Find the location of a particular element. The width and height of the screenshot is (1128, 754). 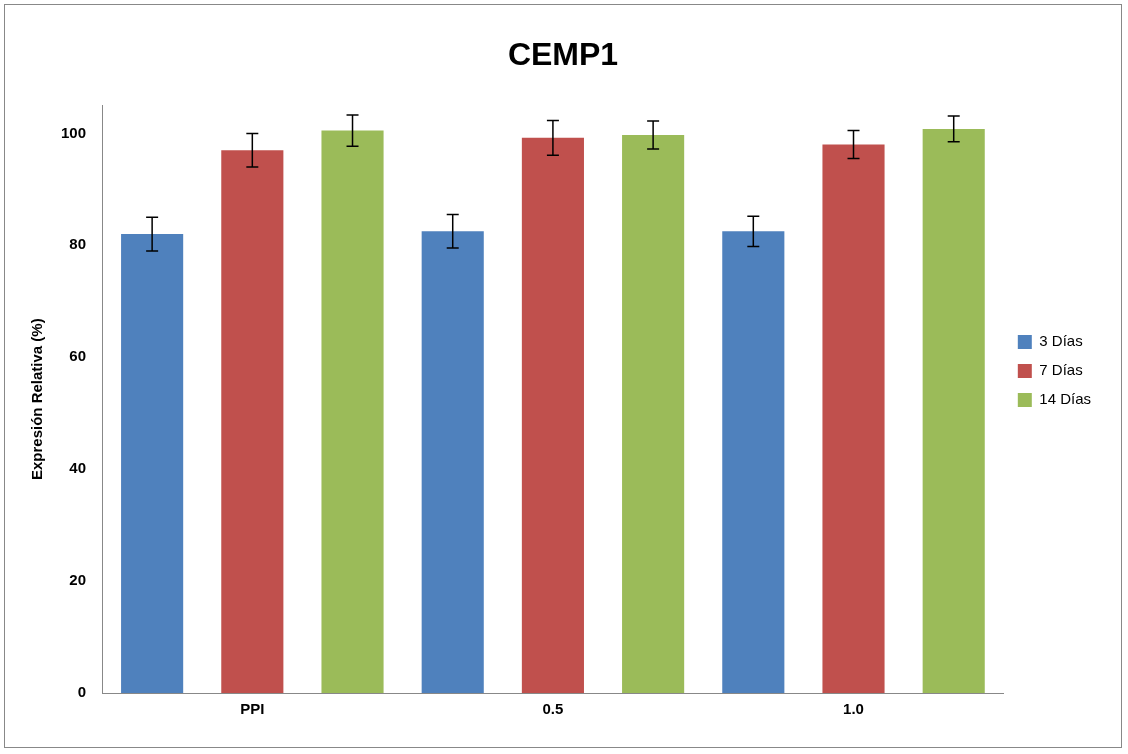

y-tick-label: 60 is located at coordinates (78, 356).